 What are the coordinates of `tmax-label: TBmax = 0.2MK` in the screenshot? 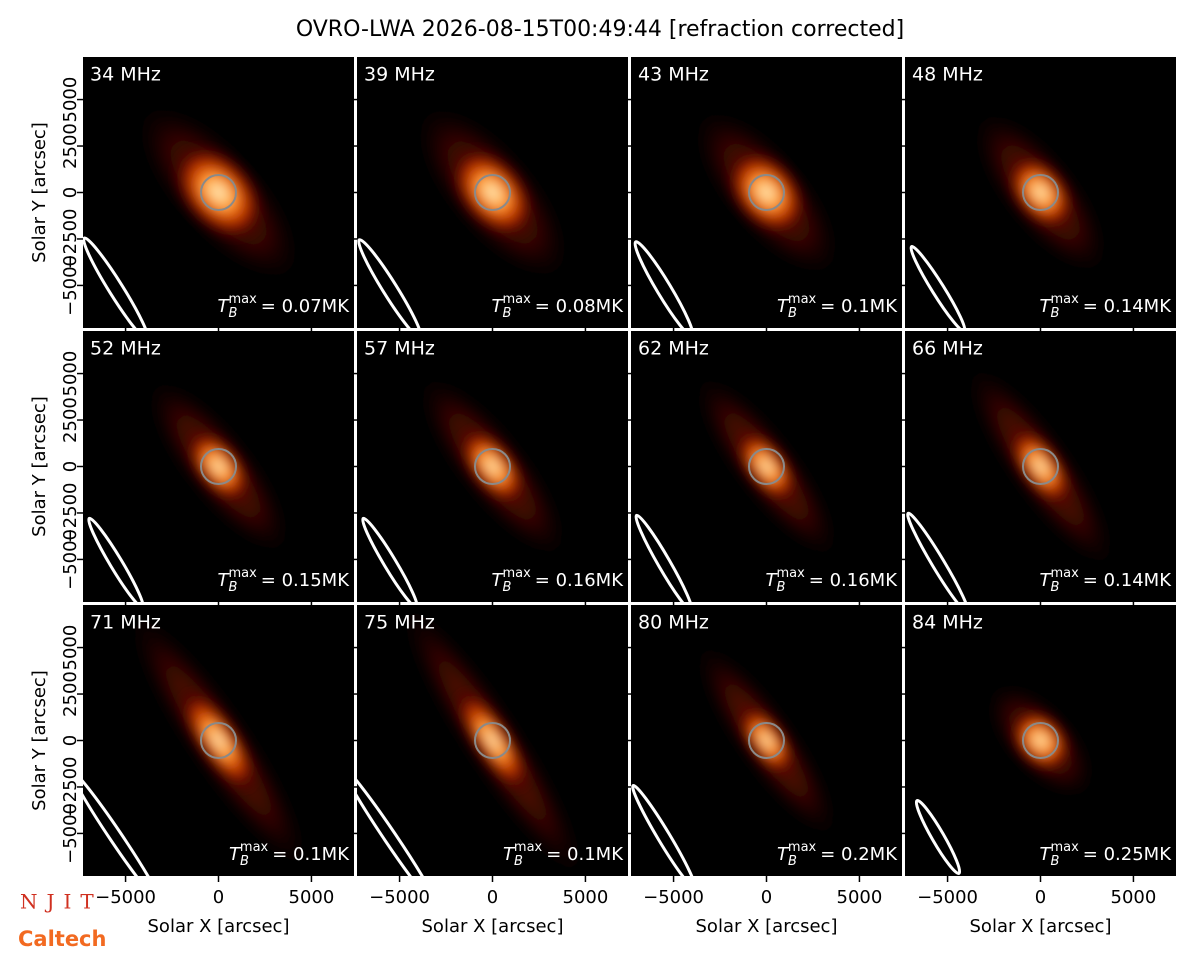 It's located at (837, 854).